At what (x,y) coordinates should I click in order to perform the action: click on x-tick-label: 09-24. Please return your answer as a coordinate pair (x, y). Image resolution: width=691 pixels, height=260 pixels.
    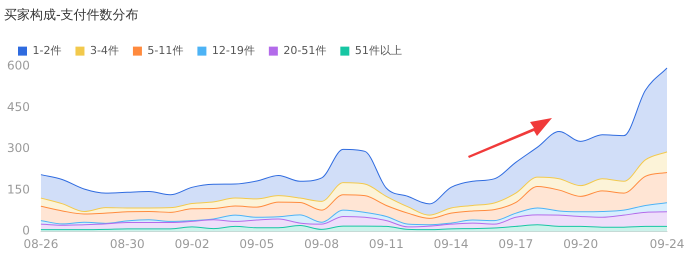
    Looking at the image, I should click on (667, 243).